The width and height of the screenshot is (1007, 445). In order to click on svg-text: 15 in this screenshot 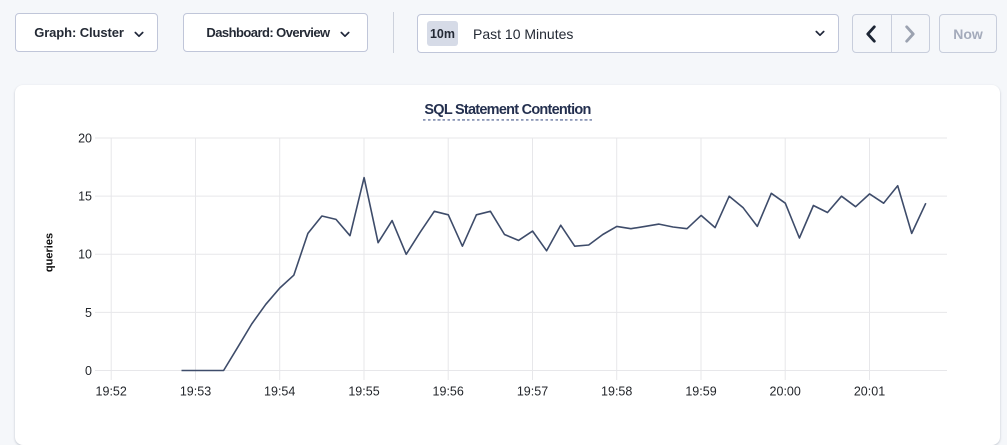, I will do `click(85, 197)`.